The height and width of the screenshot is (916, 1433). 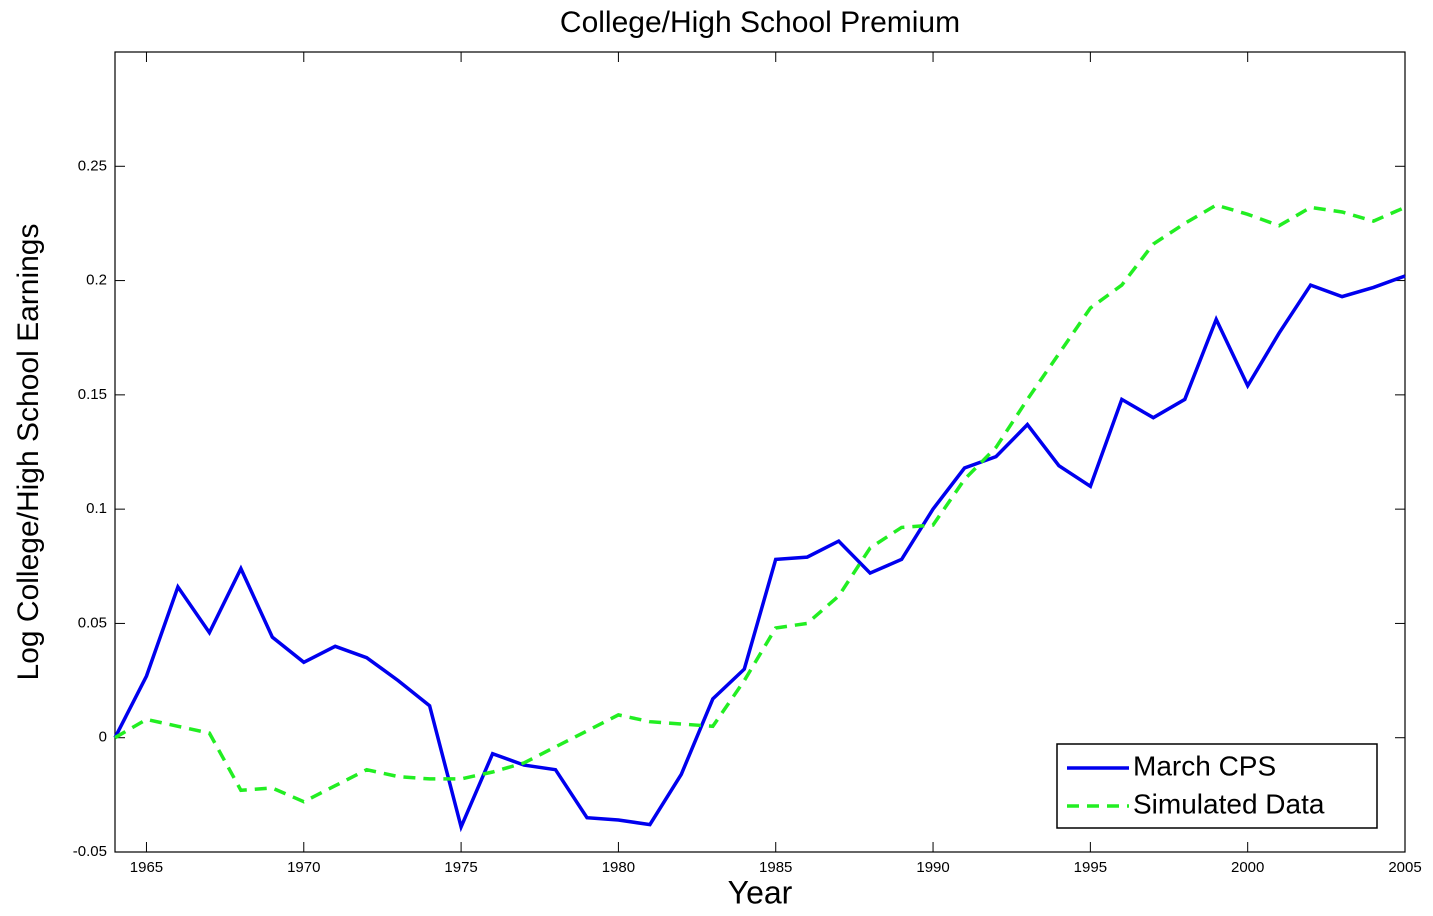 I want to click on x-tick-label: 2000, so click(x=1247, y=867).